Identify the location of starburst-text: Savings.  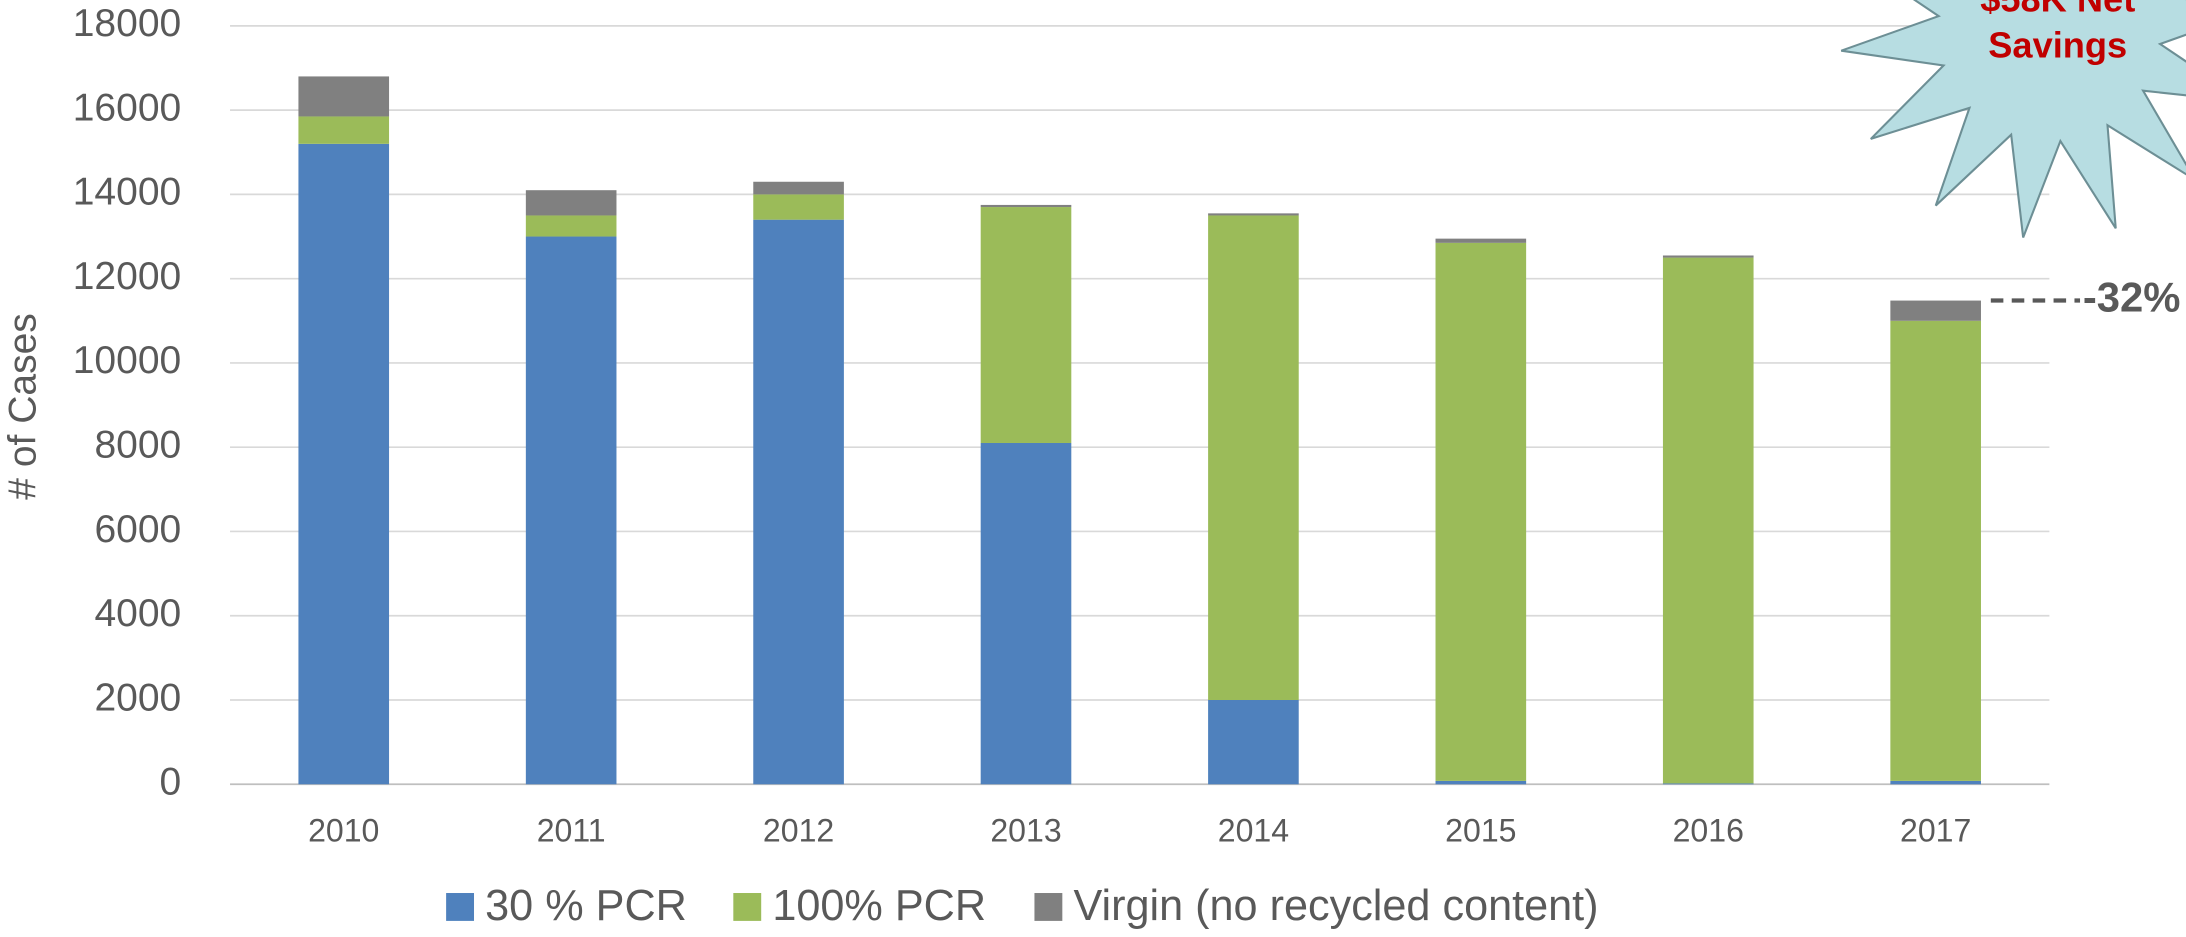
(2057, 45).